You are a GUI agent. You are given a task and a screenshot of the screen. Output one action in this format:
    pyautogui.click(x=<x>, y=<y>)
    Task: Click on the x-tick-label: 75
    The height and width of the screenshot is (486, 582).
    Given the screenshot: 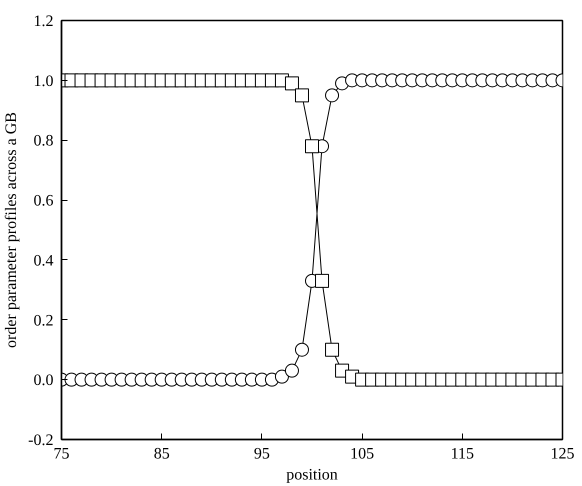 What is the action you would take?
    pyautogui.click(x=62, y=454)
    